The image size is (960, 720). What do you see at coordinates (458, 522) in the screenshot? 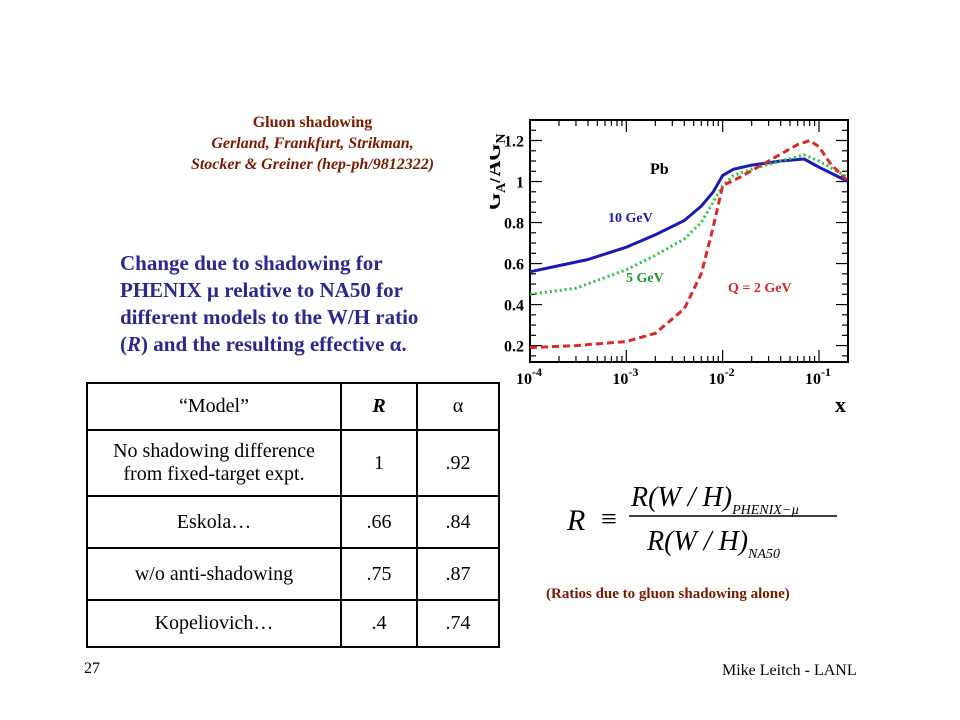
I see `alpha-cell: .84` at bounding box center [458, 522].